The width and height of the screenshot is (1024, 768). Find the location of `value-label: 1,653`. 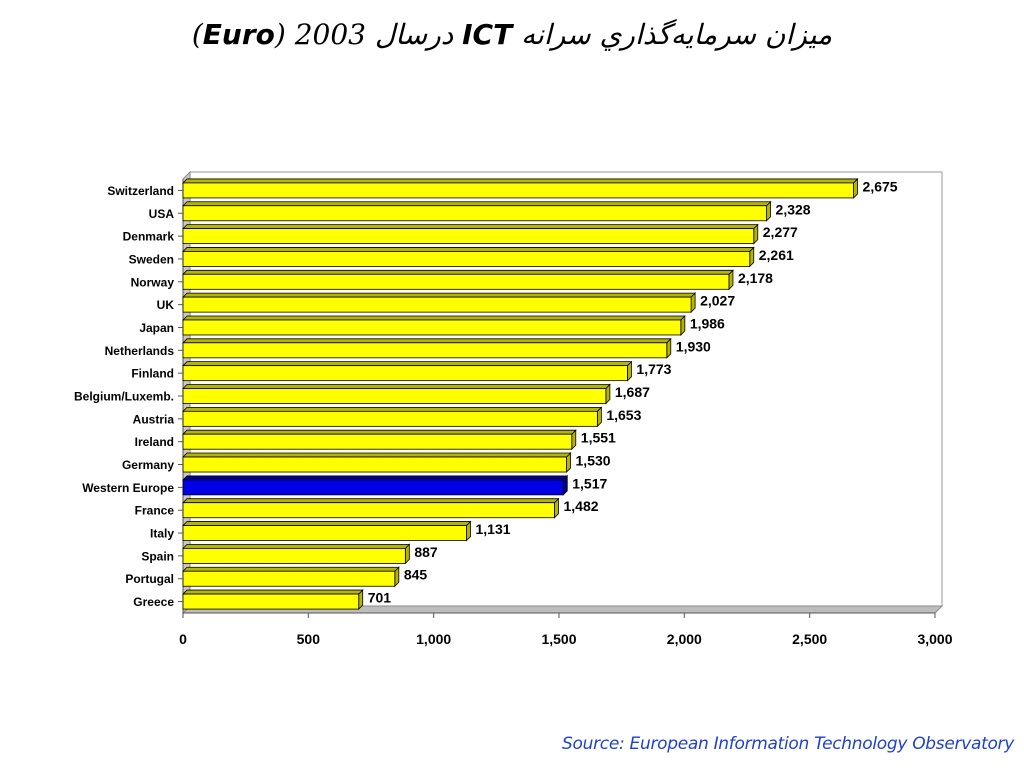

value-label: 1,653 is located at coordinates (623, 415).